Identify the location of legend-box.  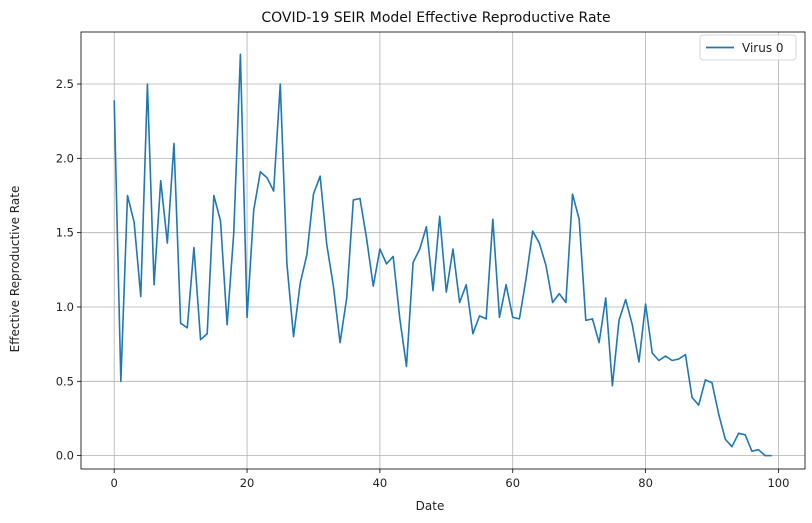
(748, 47).